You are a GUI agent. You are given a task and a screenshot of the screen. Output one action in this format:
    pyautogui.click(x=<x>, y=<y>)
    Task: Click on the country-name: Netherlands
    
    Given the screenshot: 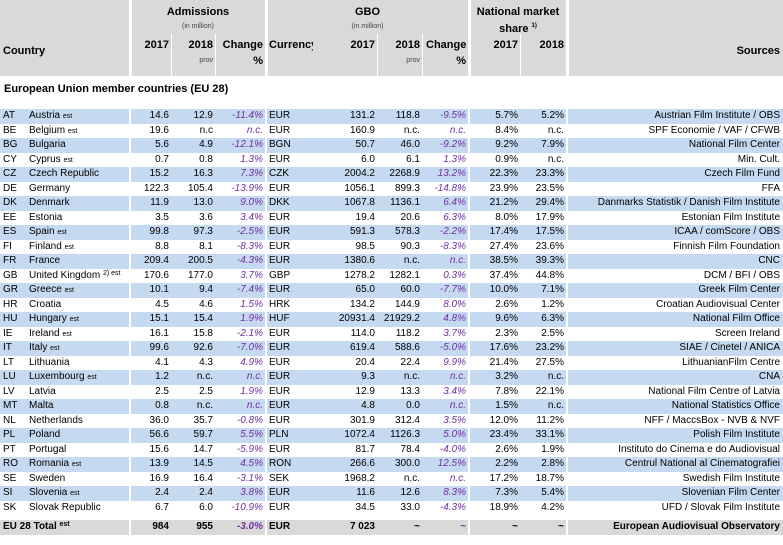 What is the action you would take?
    pyautogui.click(x=56, y=420)
    